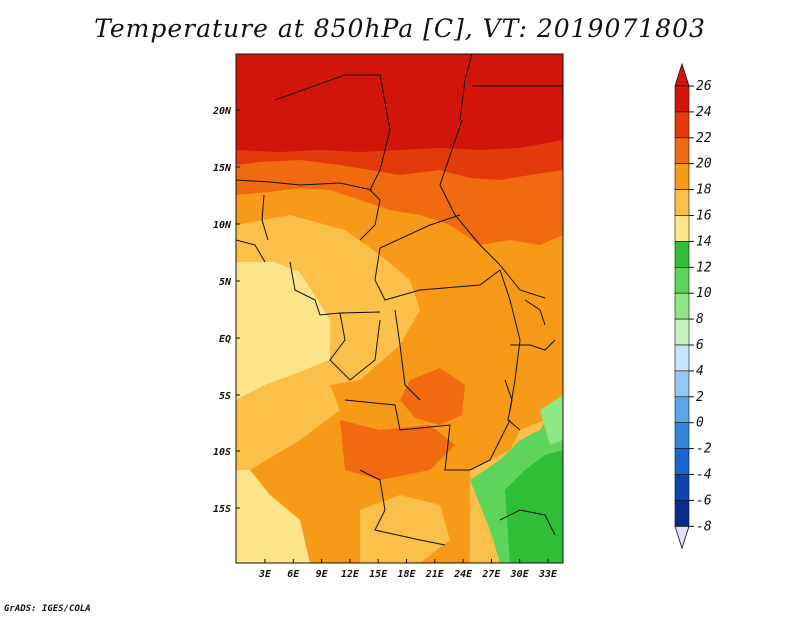  What do you see at coordinates (405, 529) in the screenshot?
I see `field-band-18-south-mid` at bounding box center [405, 529].